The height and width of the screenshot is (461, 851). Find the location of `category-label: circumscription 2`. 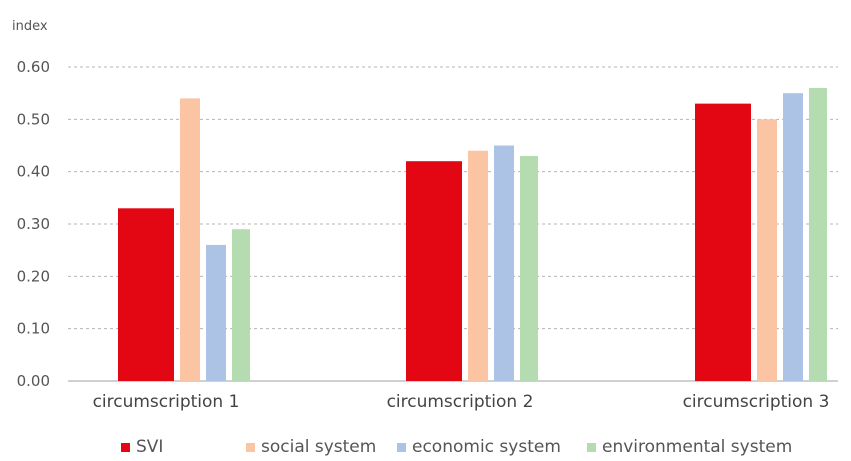

category-label: circumscription 2 is located at coordinates (460, 402).